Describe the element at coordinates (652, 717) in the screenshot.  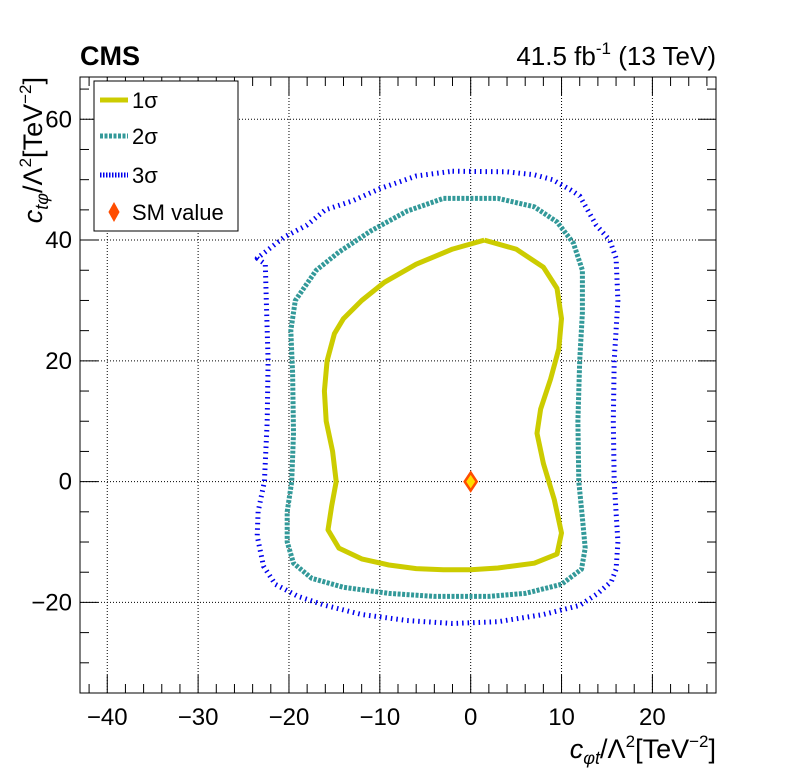
I see `x-tick-label: 20` at that location.